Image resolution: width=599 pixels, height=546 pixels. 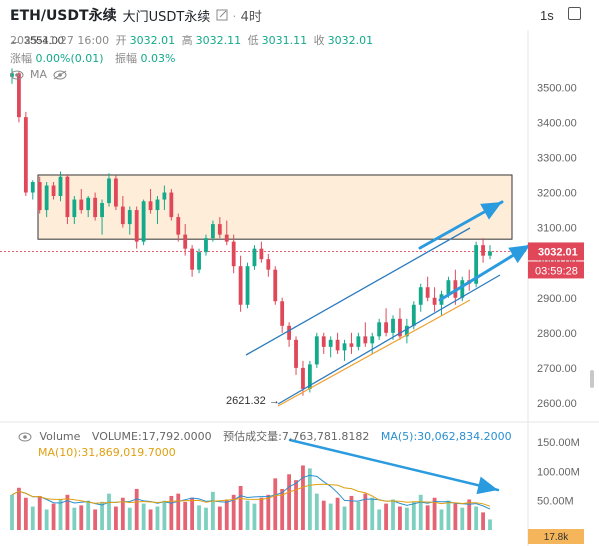 What do you see at coordinates (222, 15) in the screenshot?
I see `edit-icon` at bounding box center [222, 15].